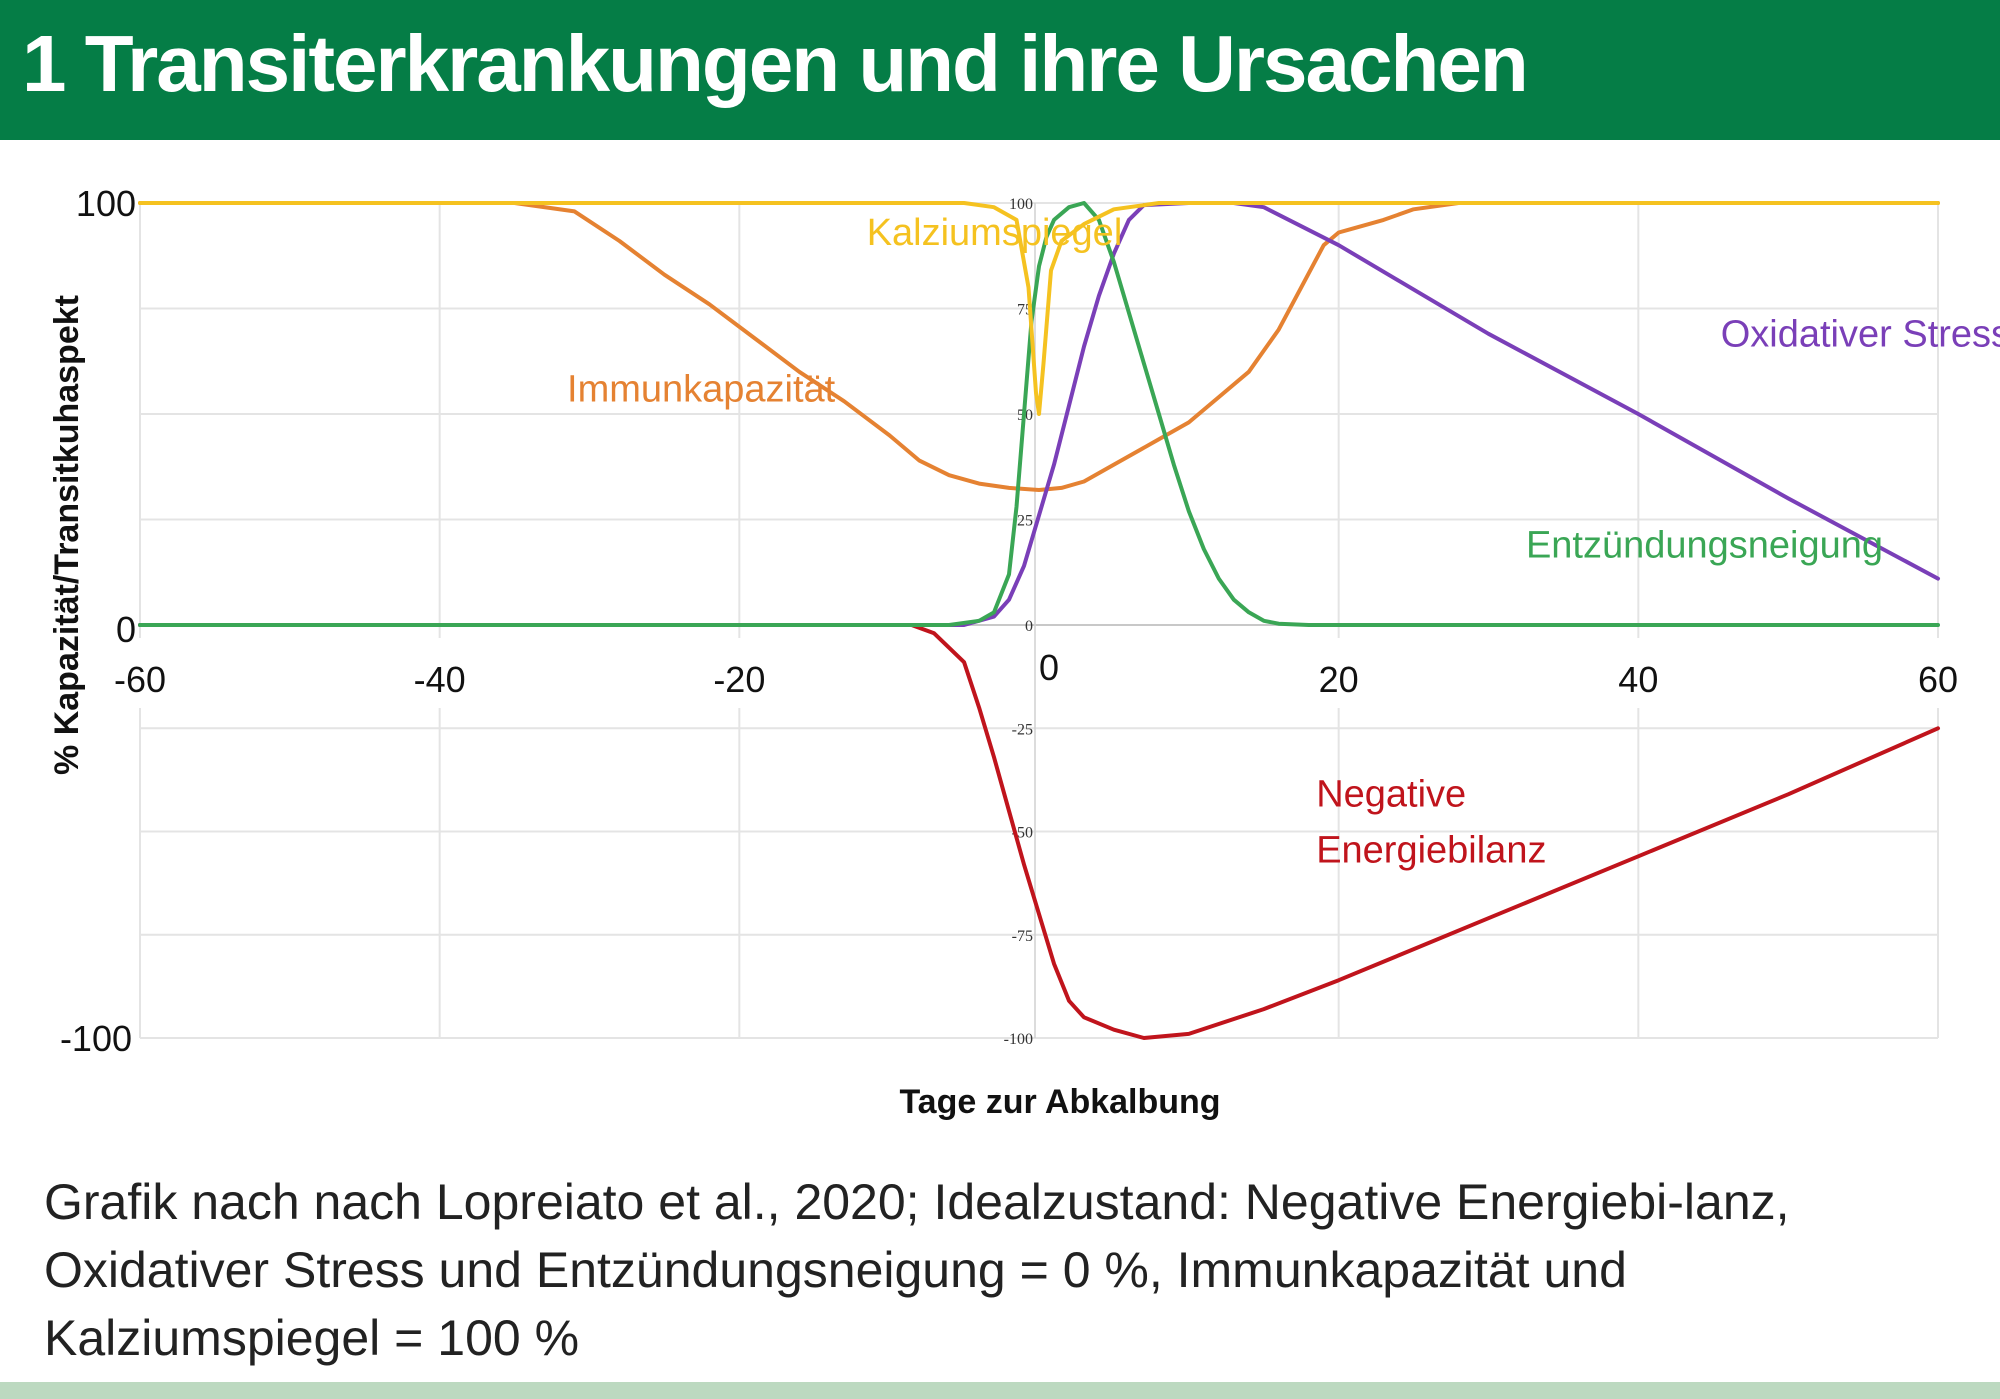 The image size is (2000, 1399). What do you see at coordinates (1039, 308) in the screenshot?
I see `series-line-kalziumspiegel` at bounding box center [1039, 308].